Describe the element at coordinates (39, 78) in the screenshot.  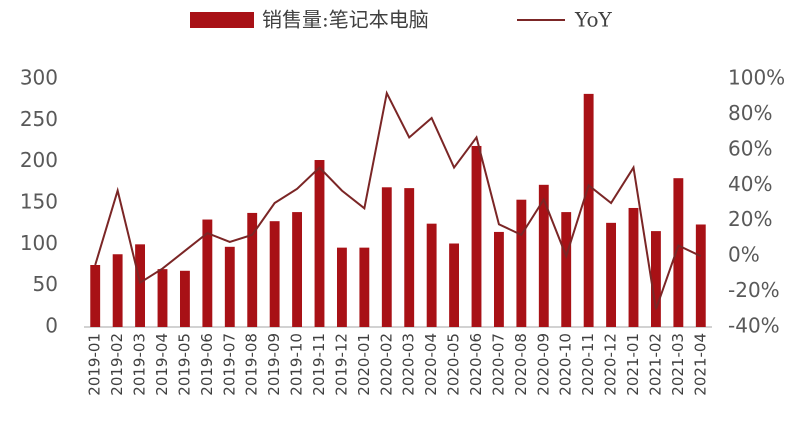
I see `y-tick-label: 300` at that location.